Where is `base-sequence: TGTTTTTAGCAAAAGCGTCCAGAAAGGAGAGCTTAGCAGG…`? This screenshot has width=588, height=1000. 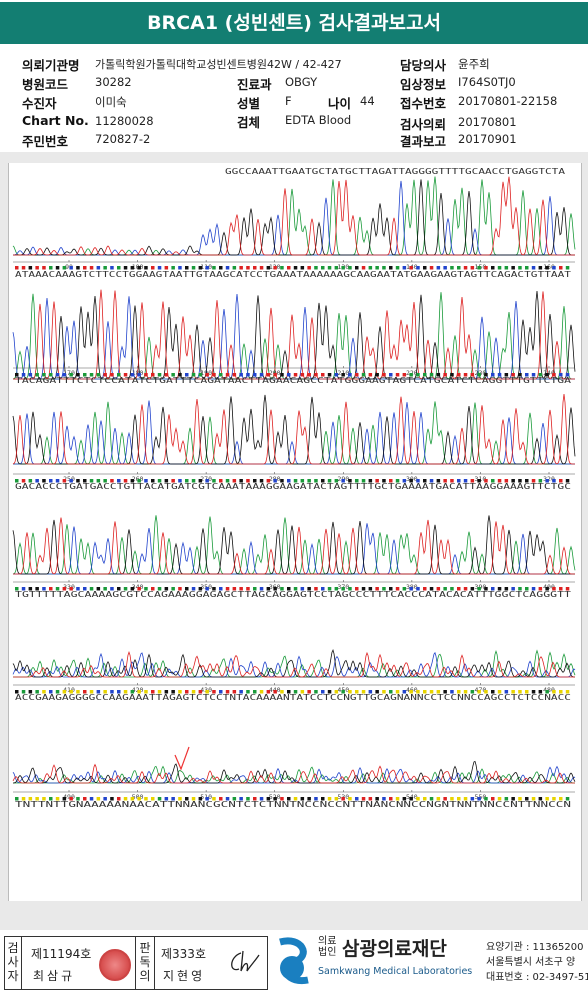 base-sequence: TGTTTTTAGCAAAAGCGTCCAGAAAGGAGAGCTTAGCAGG… is located at coordinates (293, 594).